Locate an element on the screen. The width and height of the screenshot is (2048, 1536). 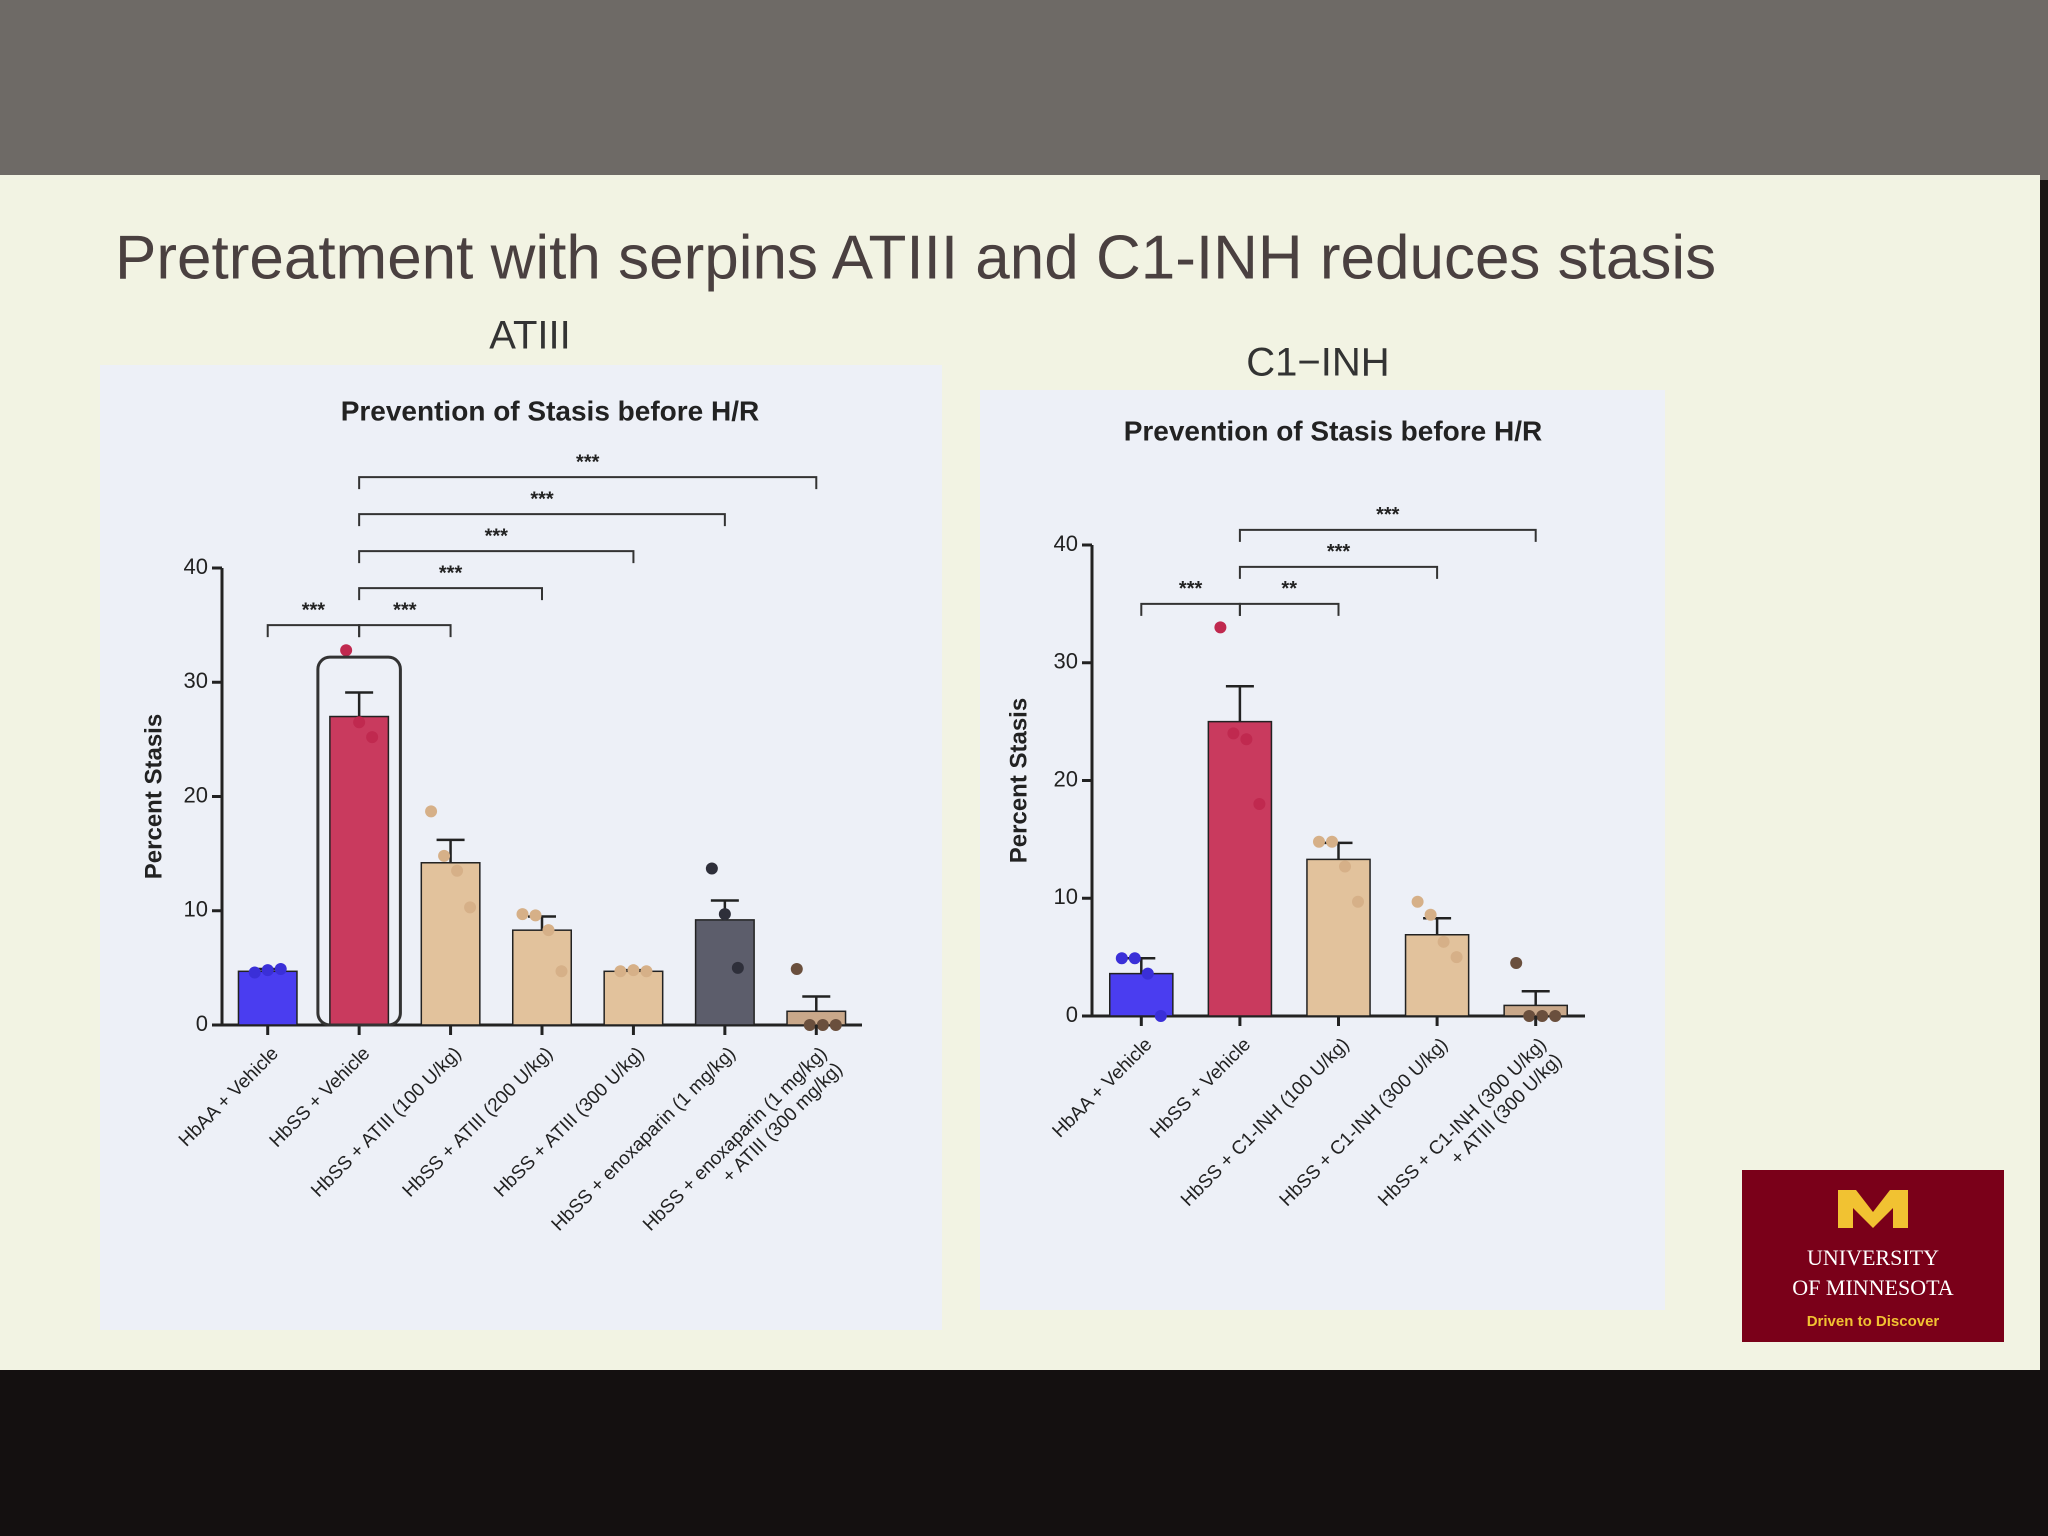
significance-label: ** is located at coordinates (1289, 589).